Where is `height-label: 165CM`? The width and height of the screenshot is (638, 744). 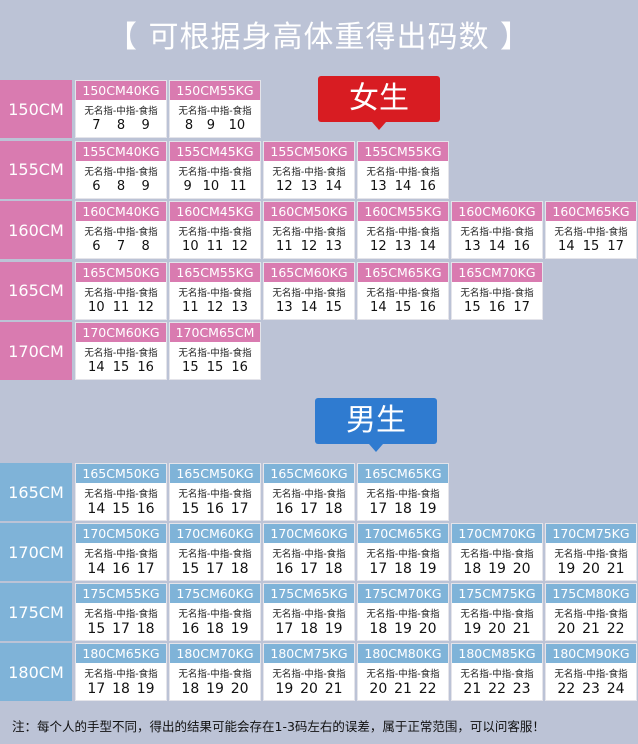 height-label: 165CM is located at coordinates (36, 290).